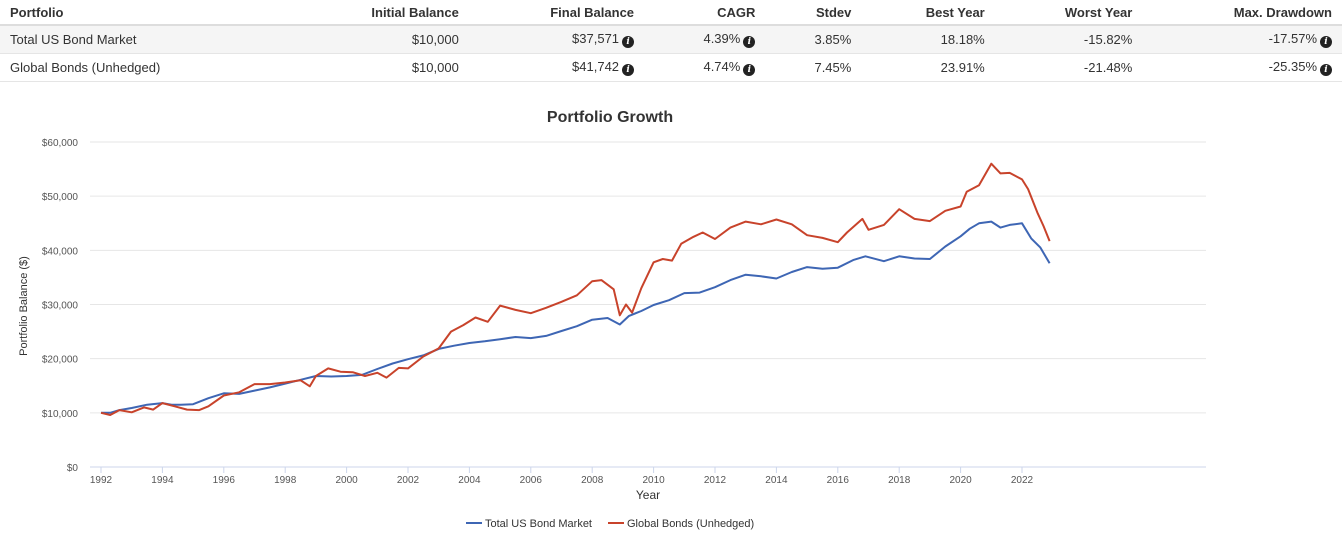 Image resolution: width=1342 pixels, height=542 pixels. I want to click on y-tick-label: $50,000, so click(60, 197).